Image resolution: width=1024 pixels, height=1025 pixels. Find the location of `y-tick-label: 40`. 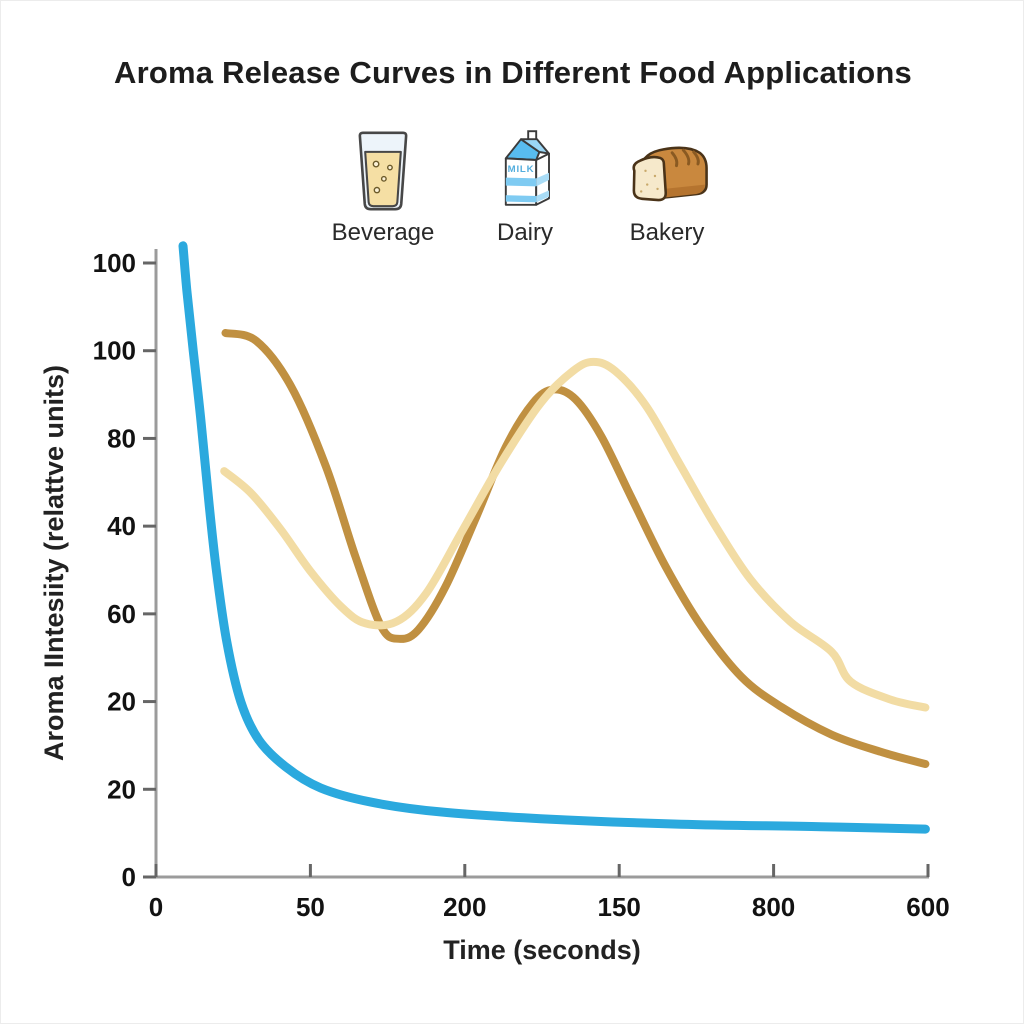

y-tick-label: 40 is located at coordinates (121, 526).